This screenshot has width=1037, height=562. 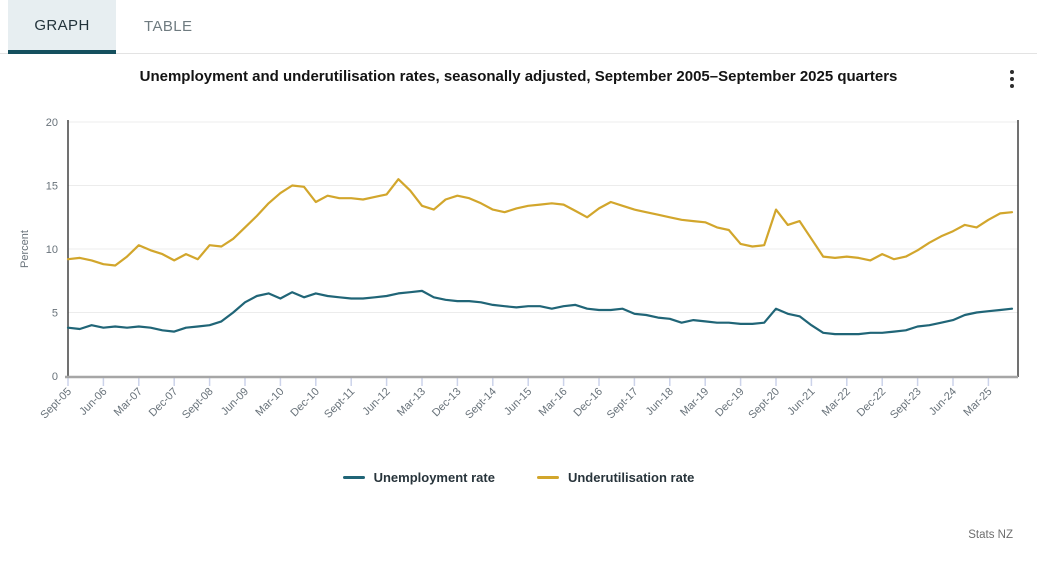 I want to click on x-axis-tick-label: Jun-06, so click(x=93, y=402).